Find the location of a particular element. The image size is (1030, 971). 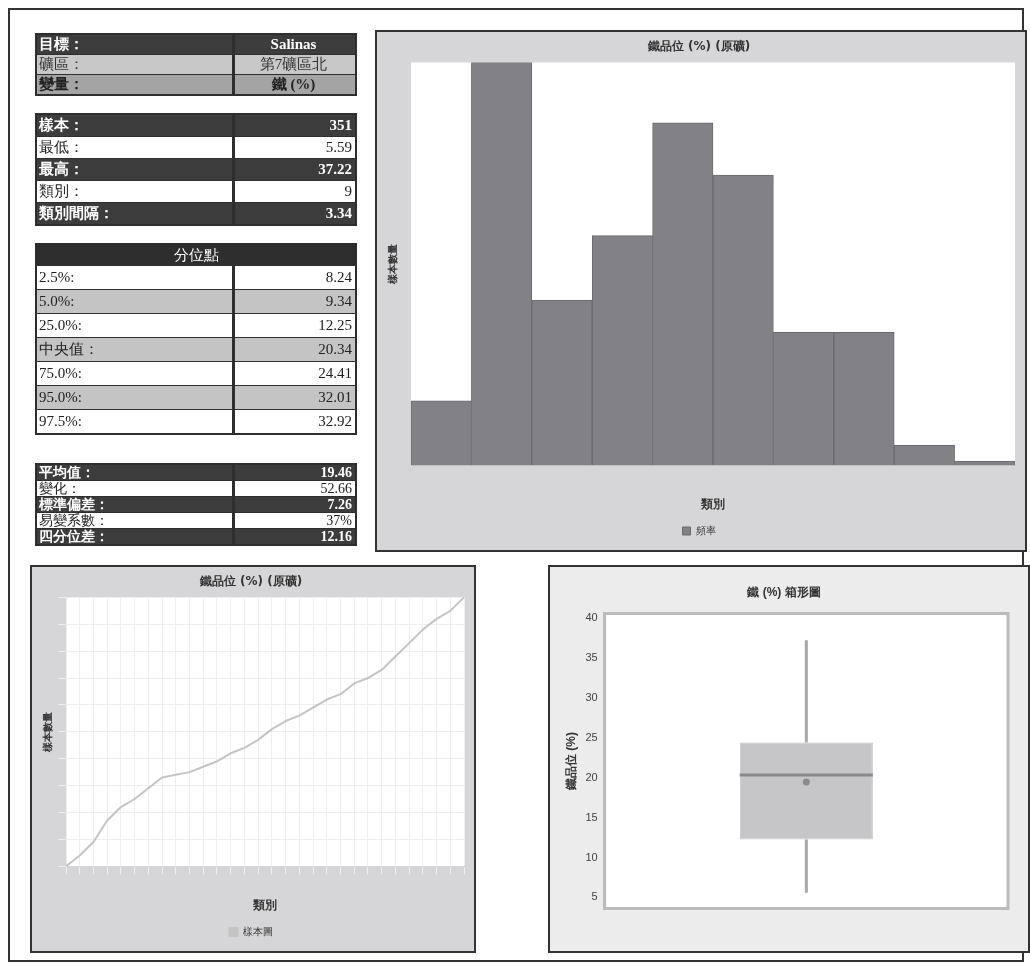

y-tick-label: 5 is located at coordinates (594, 896).